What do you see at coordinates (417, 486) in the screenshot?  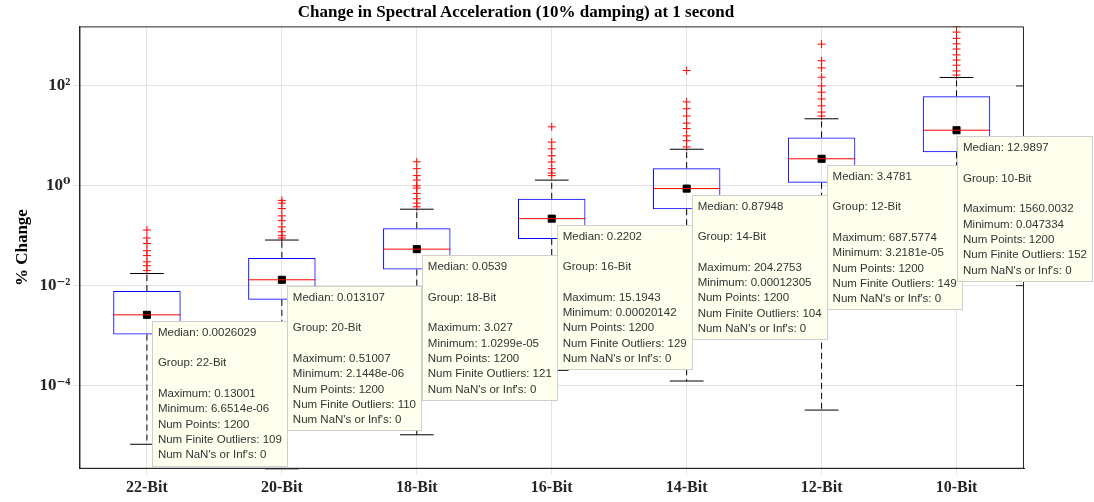 I see `x-tick-label: 18-Bit` at bounding box center [417, 486].